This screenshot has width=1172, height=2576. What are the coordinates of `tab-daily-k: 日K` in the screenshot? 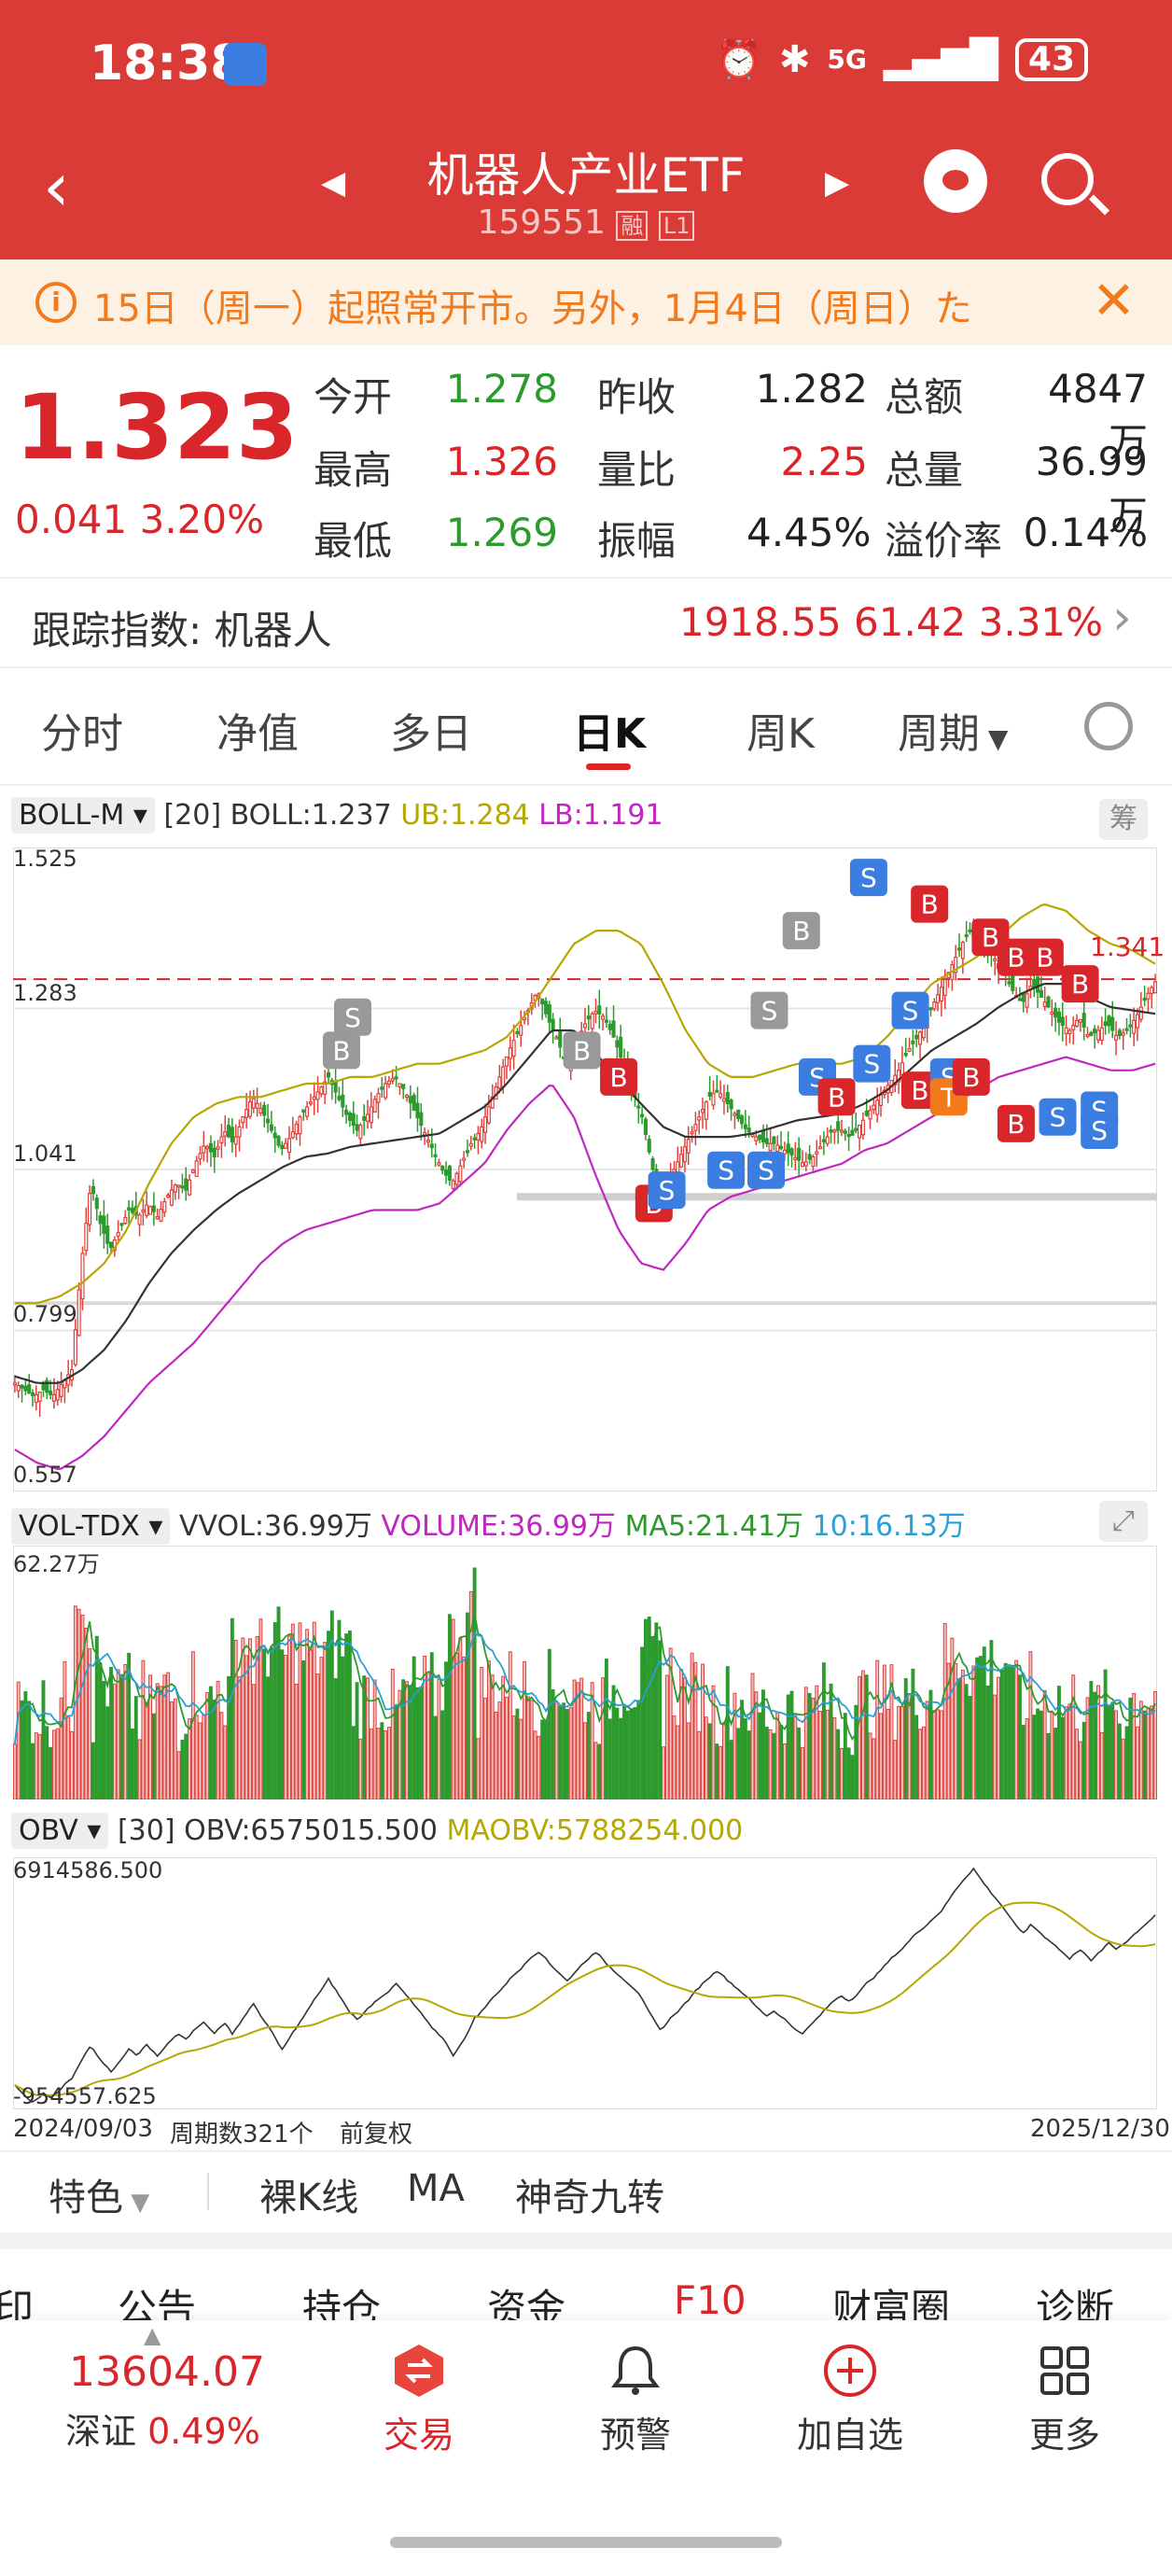 It's located at (610, 734).